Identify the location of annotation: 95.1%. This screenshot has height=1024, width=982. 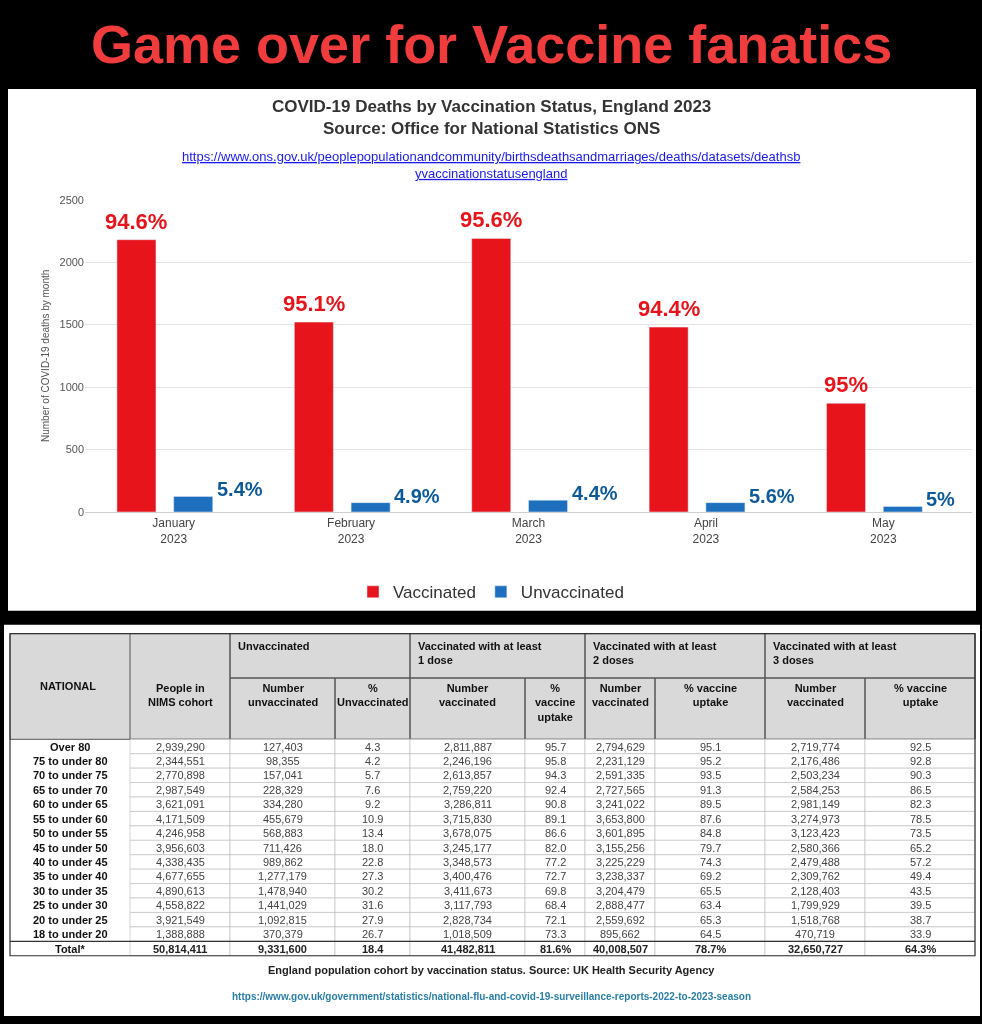
(314, 303).